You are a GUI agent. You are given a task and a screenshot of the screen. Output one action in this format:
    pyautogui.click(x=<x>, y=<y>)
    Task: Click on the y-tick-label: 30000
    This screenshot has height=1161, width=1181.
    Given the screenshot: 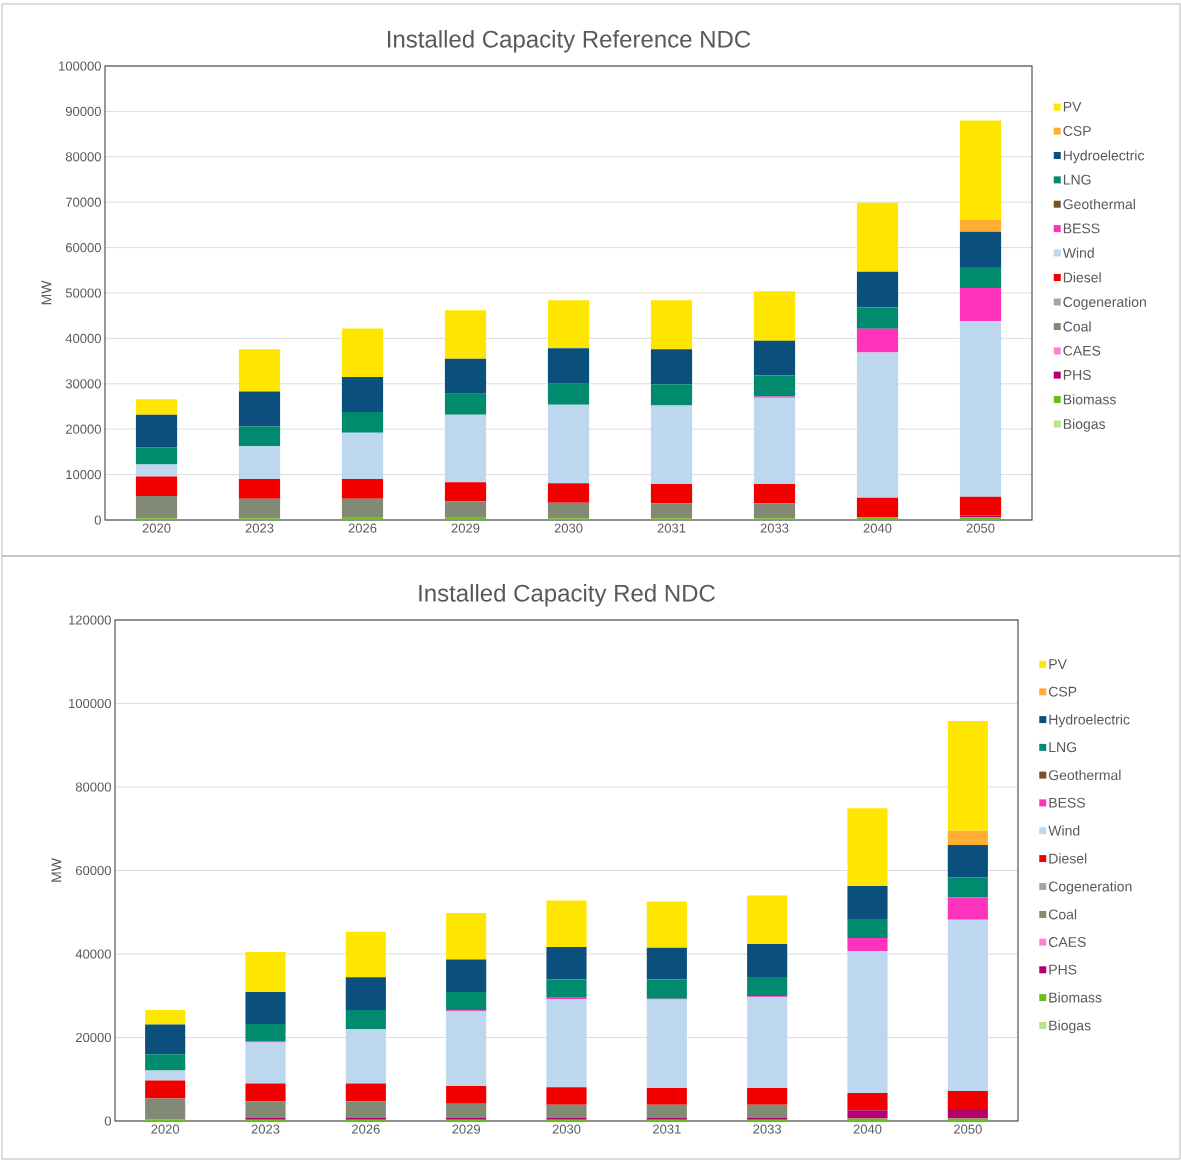 What is the action you would take?
    pyautogui.click(x=83, y=384)
    